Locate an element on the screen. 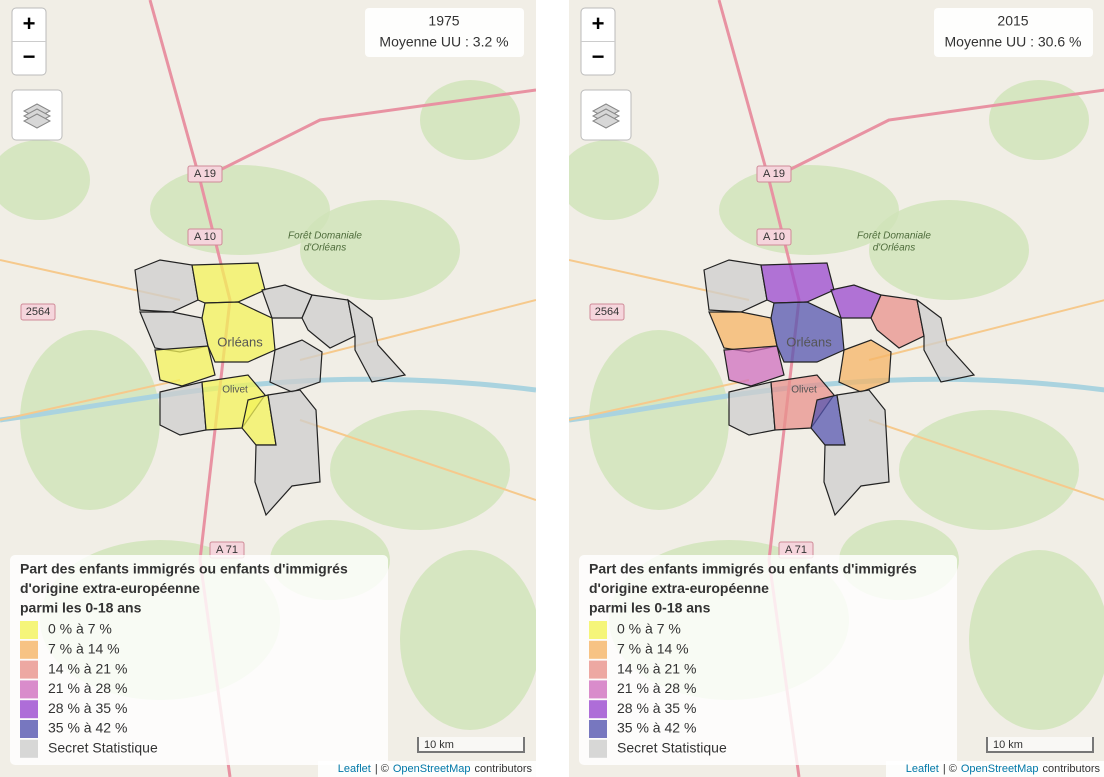  road-label: 2564 is located at coordinates (607, 312).